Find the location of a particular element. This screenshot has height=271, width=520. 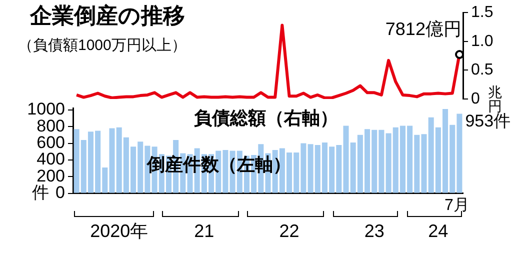

y-axis-title: 件 is located at coordinates (40, 192).